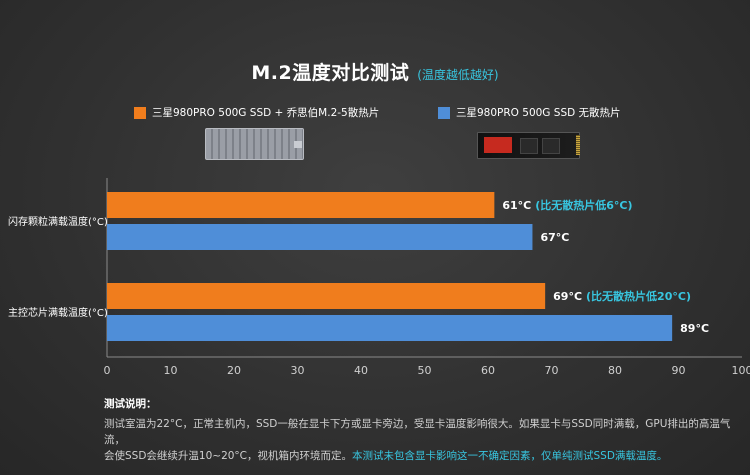  Describe the element at coordinates (528, 145) in the screenshot. I see `bare-ssd-image` at that location.